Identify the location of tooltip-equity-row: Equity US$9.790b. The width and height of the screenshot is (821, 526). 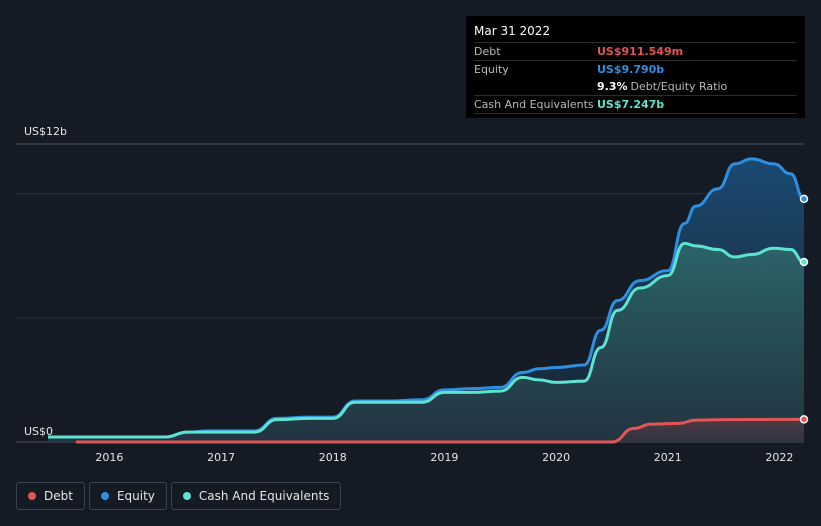
(635, 69).